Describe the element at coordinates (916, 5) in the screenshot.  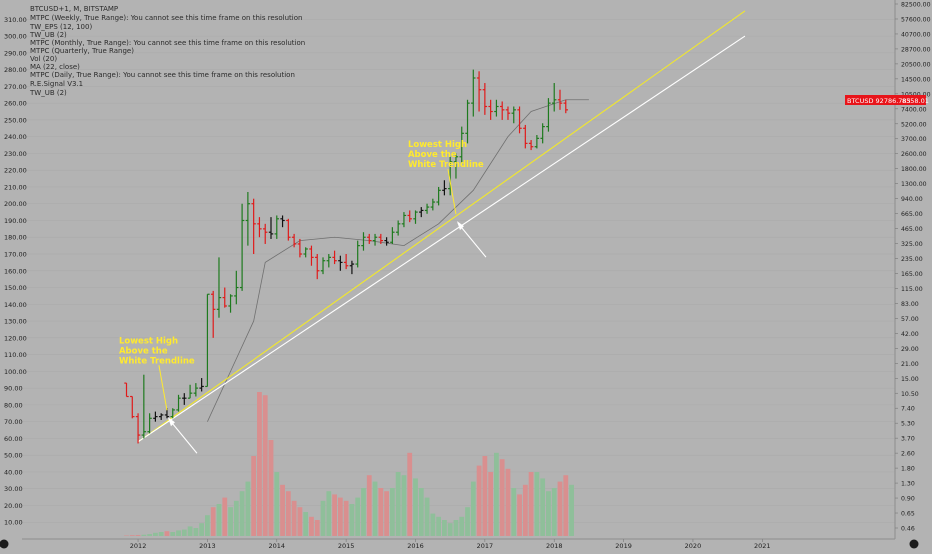
I see `right-tick-label: 82500.00` at that location.